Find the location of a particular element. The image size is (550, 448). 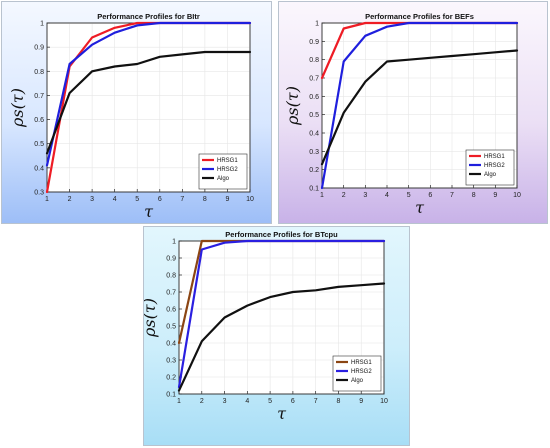

chart2-y-tick-label: 1 is located at coordinates (317, 24).